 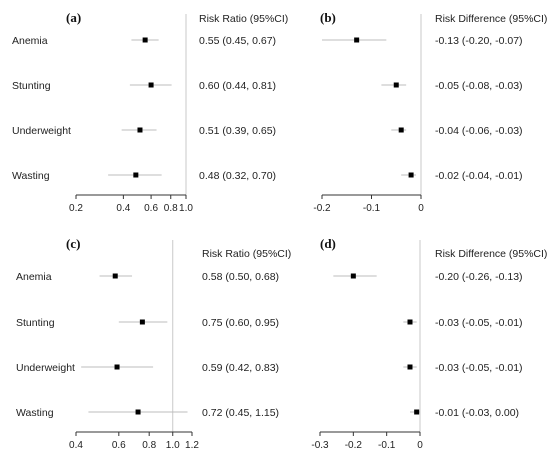 I want to click on estimate-ci-text: 0.55 (0.45, 0.67), so click(x=237, y=41).